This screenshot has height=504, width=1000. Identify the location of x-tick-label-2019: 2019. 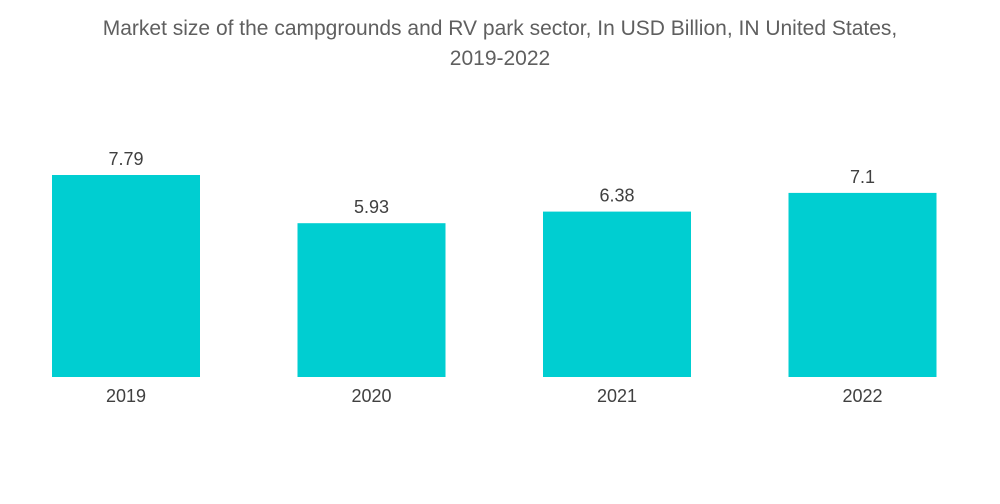
(126, 396).